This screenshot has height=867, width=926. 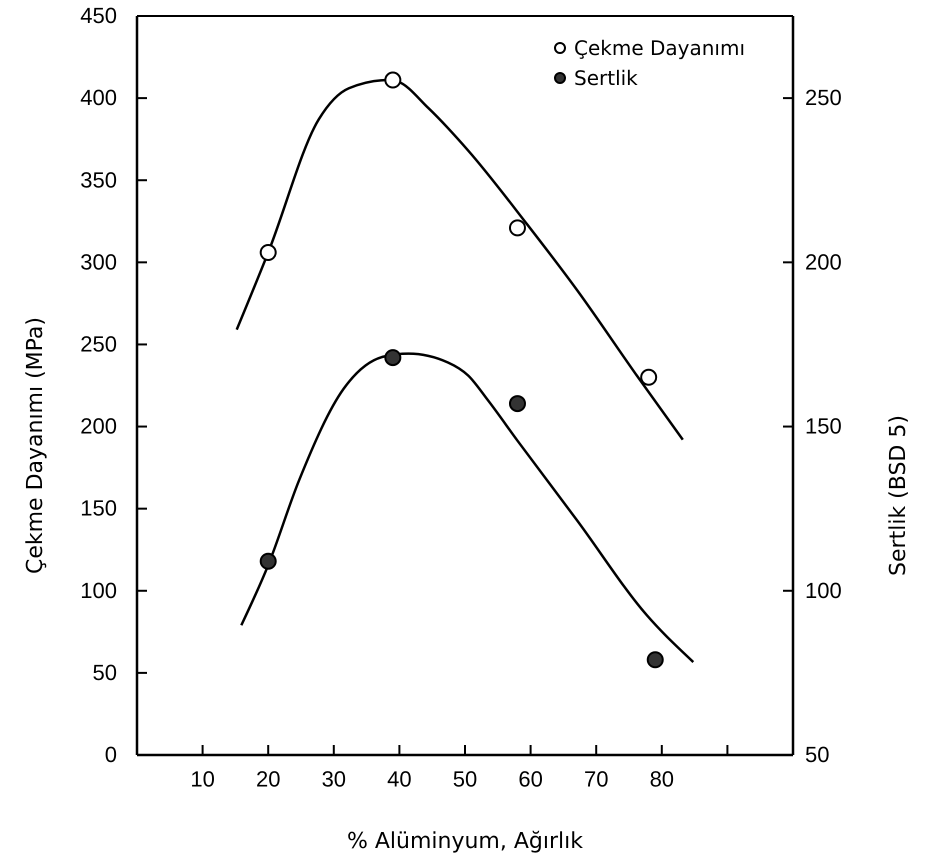 What do you see at coordinates (104, 672) in the screenshot?
I see `y-tick-label: 50` at bounding box center [104, 672].